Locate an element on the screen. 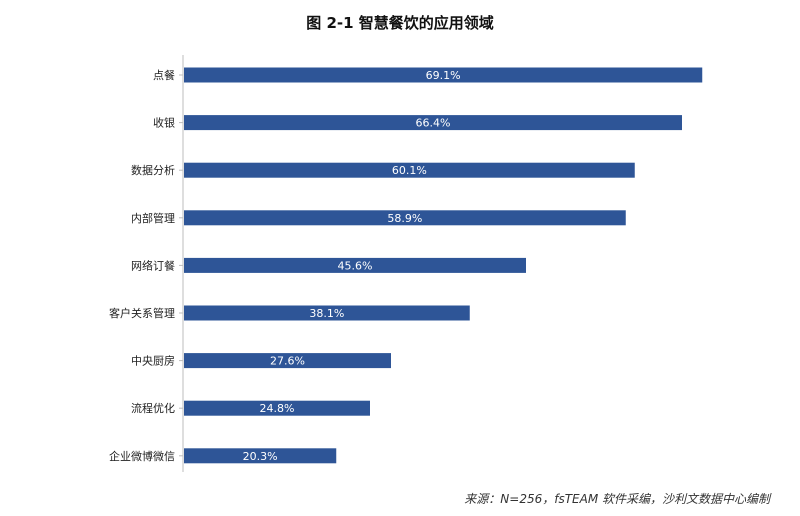 The height and width of the screenshot is (516, 800). category-label: 流程优化 is located at coordinates (153, 408).